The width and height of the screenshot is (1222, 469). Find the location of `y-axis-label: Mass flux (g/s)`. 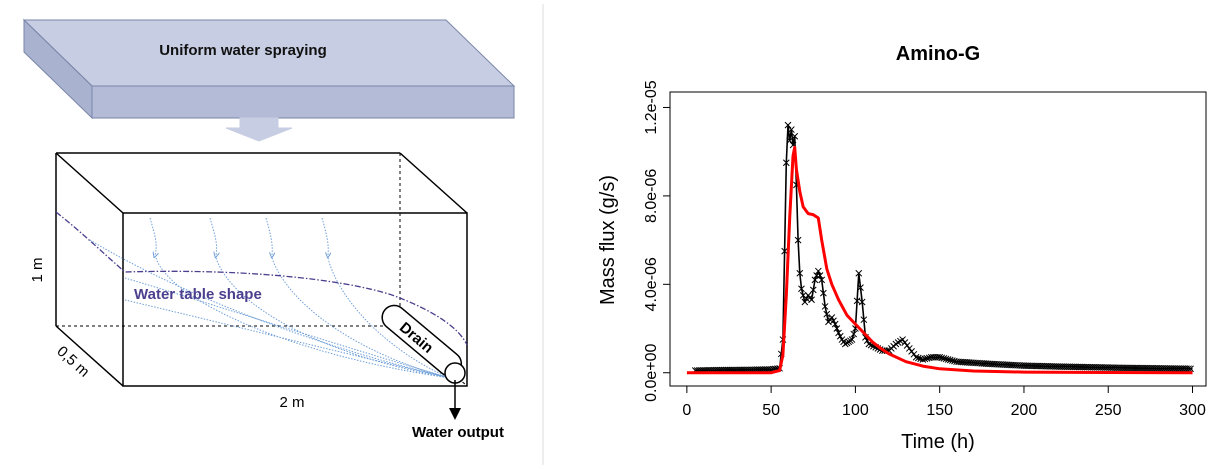

y-axis-label: Mass flux (g/s) is located at coordinates (608, 240).